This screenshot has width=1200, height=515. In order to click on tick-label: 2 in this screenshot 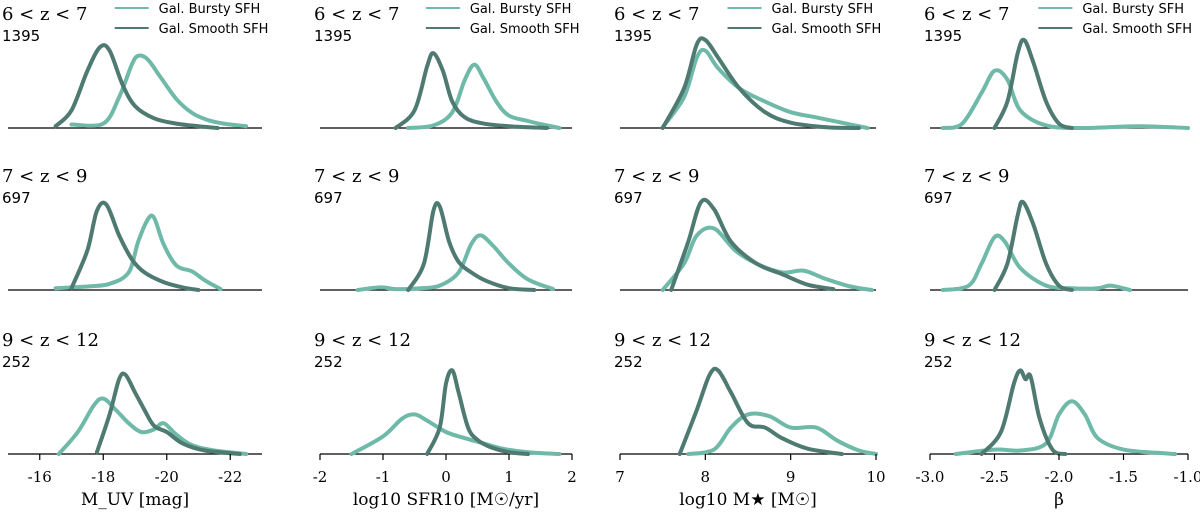, I will do `click(572, 477)`.